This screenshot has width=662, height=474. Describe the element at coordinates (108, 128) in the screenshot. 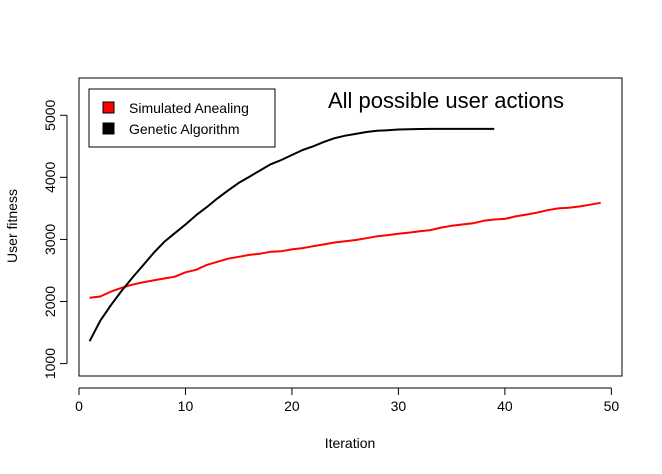

I see `legend-swatch-genetic-algorithm` at that location.